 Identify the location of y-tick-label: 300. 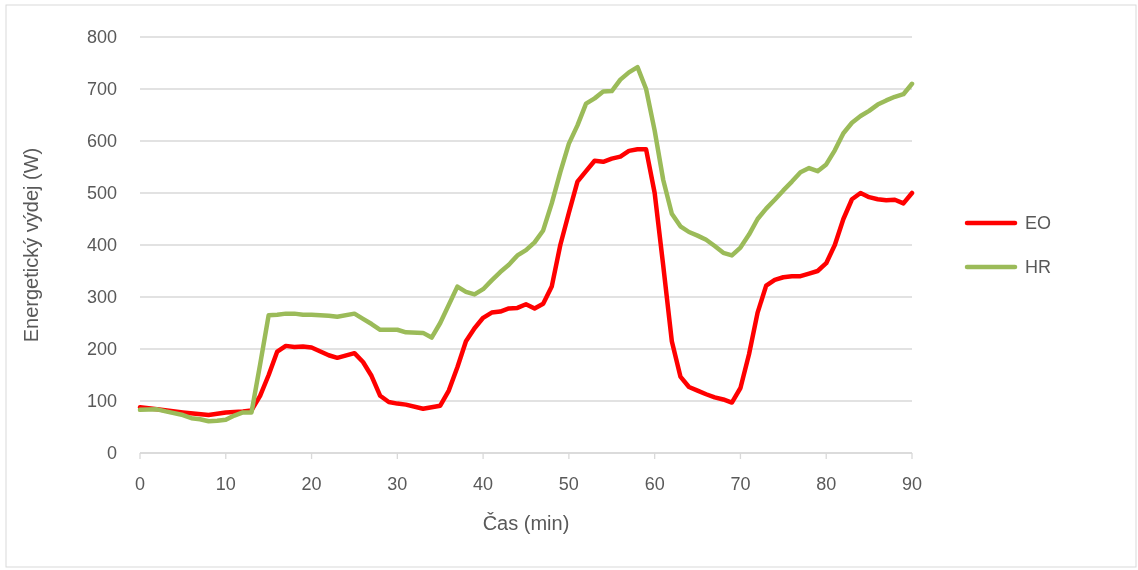
(101, 297).